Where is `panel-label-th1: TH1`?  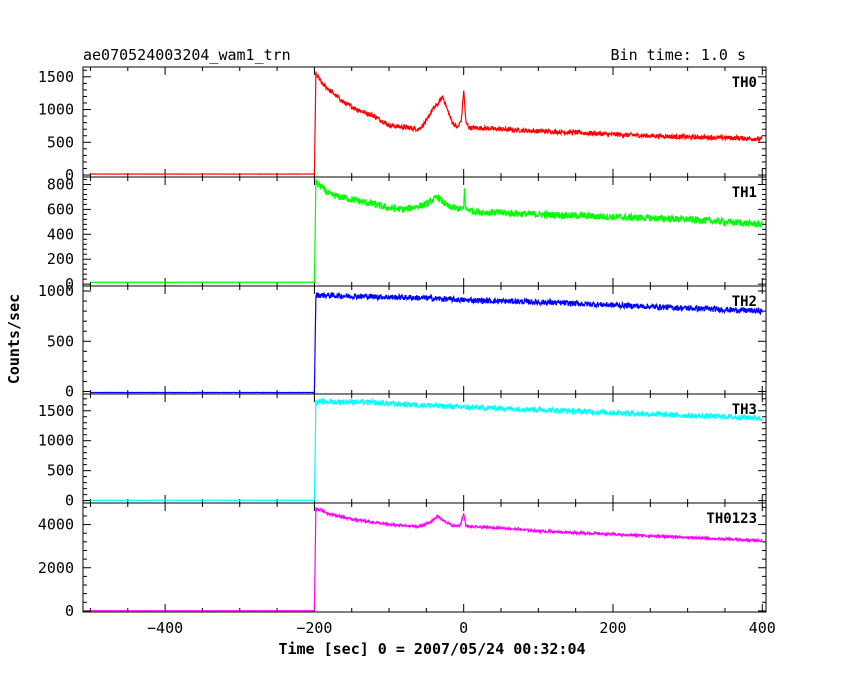
panel-label-th1: TH1 is located at coordinates (744, 193).